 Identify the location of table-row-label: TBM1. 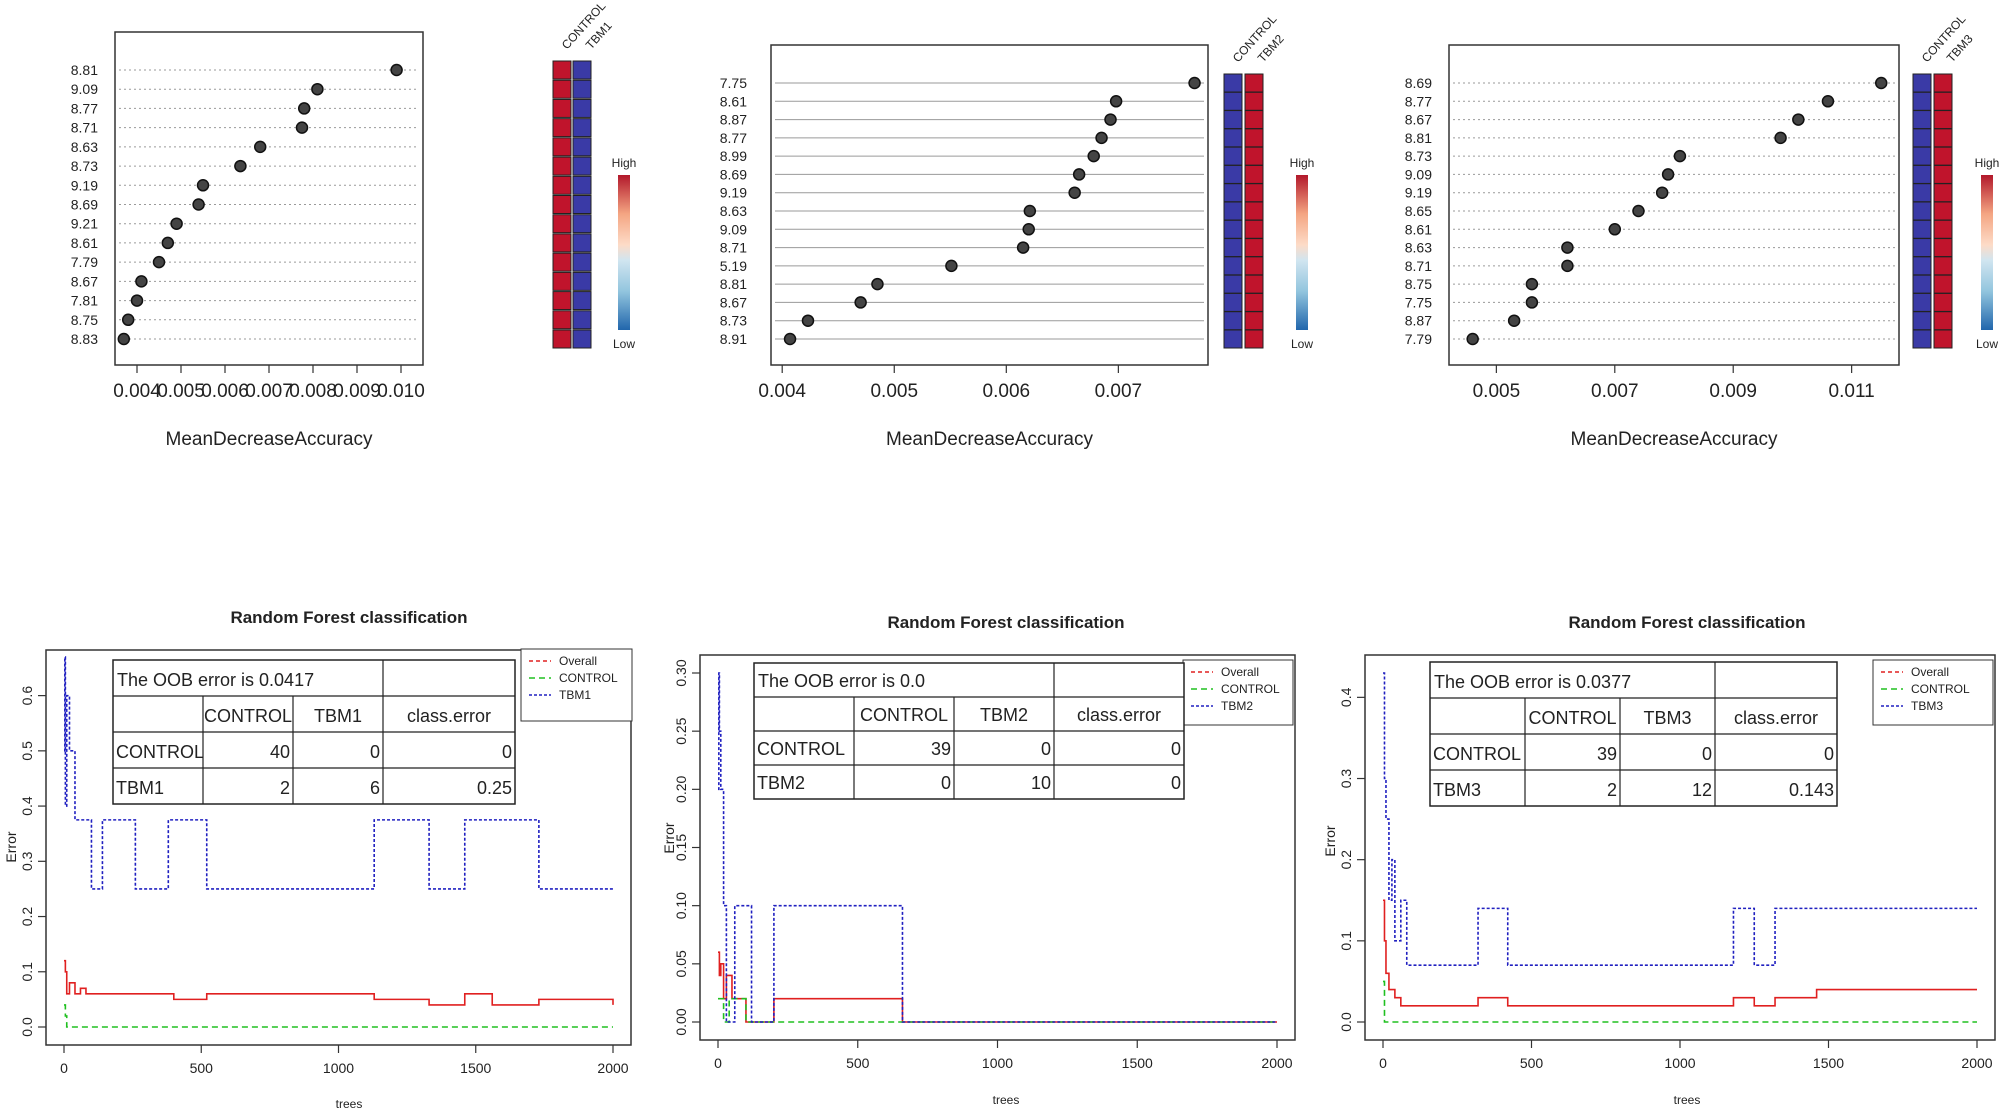
(140, 788).